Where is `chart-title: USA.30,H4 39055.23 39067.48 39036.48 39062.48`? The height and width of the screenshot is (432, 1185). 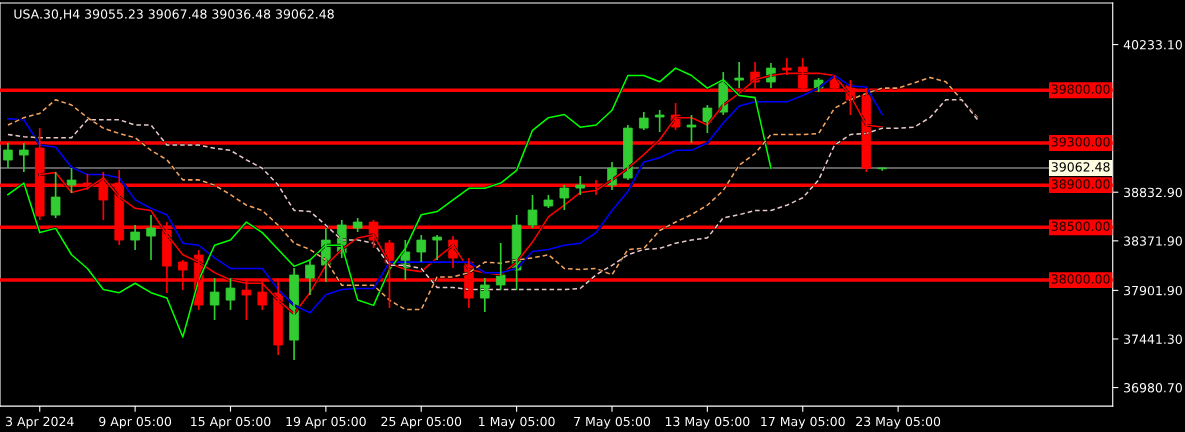
chart-title: USA.30,H4 39055.23 39067.48 39036.48 39062.48 is located at coordinates (174, 15).